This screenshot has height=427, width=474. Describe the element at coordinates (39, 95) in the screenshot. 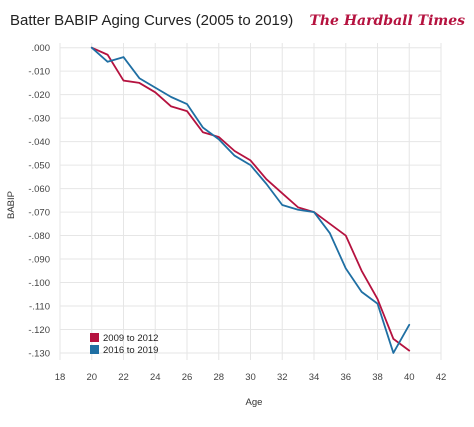

I see `y-tick-label: -.020` at that location.